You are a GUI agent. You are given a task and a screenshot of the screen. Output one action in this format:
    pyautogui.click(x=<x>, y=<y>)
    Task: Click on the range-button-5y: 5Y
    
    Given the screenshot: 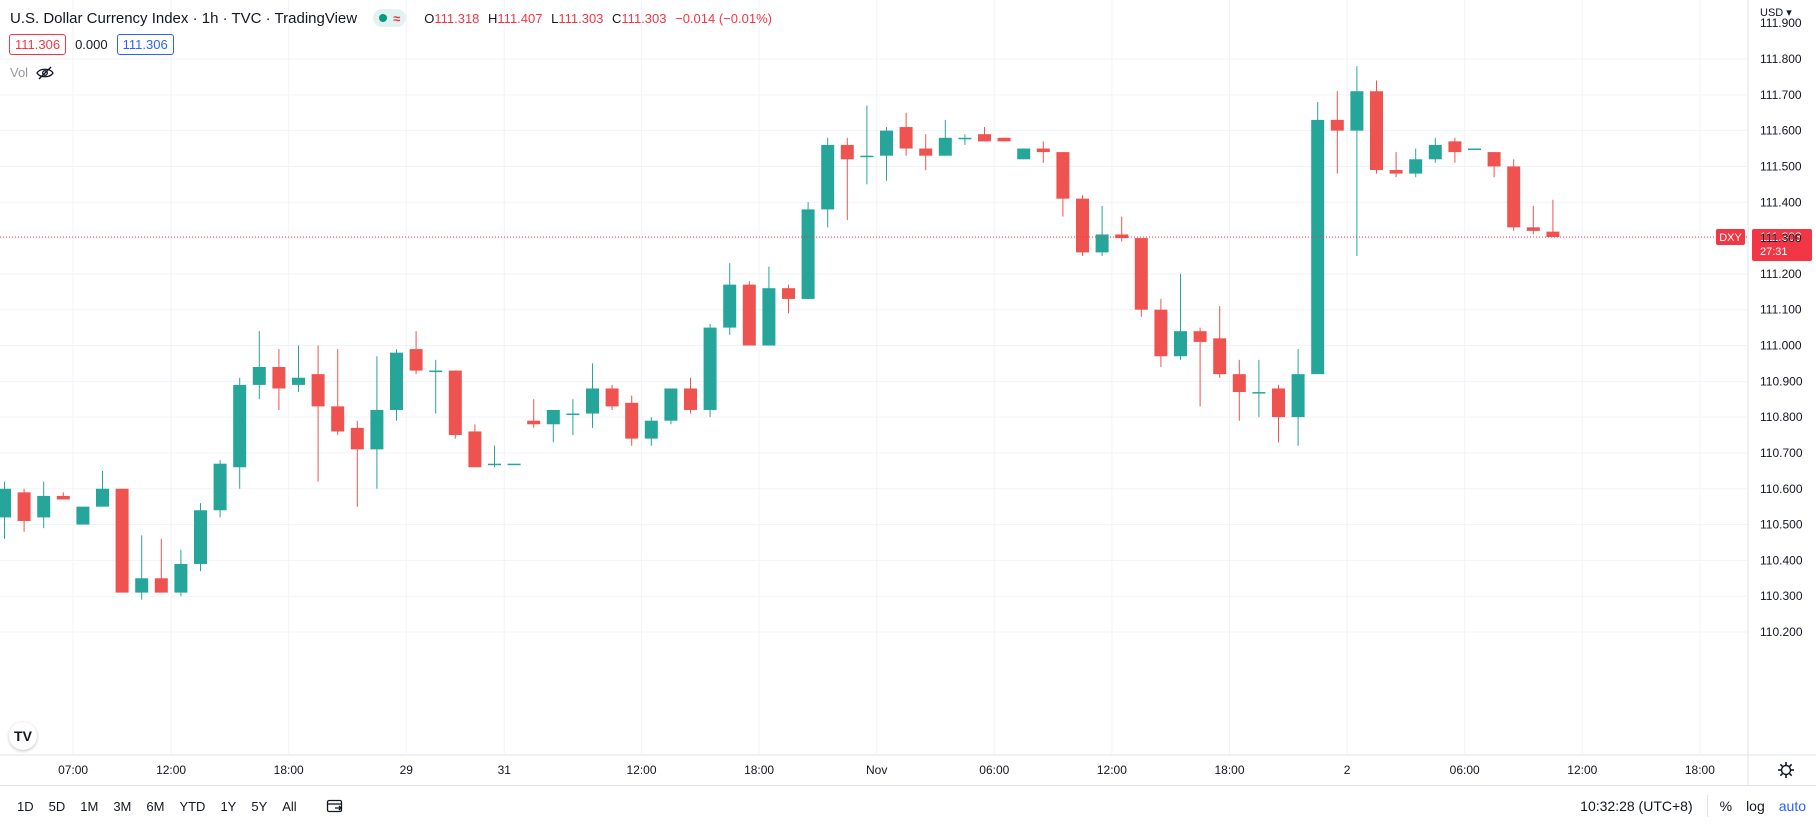 What is the action you would take?
    pyautogui.click(x=259, y=806)
    